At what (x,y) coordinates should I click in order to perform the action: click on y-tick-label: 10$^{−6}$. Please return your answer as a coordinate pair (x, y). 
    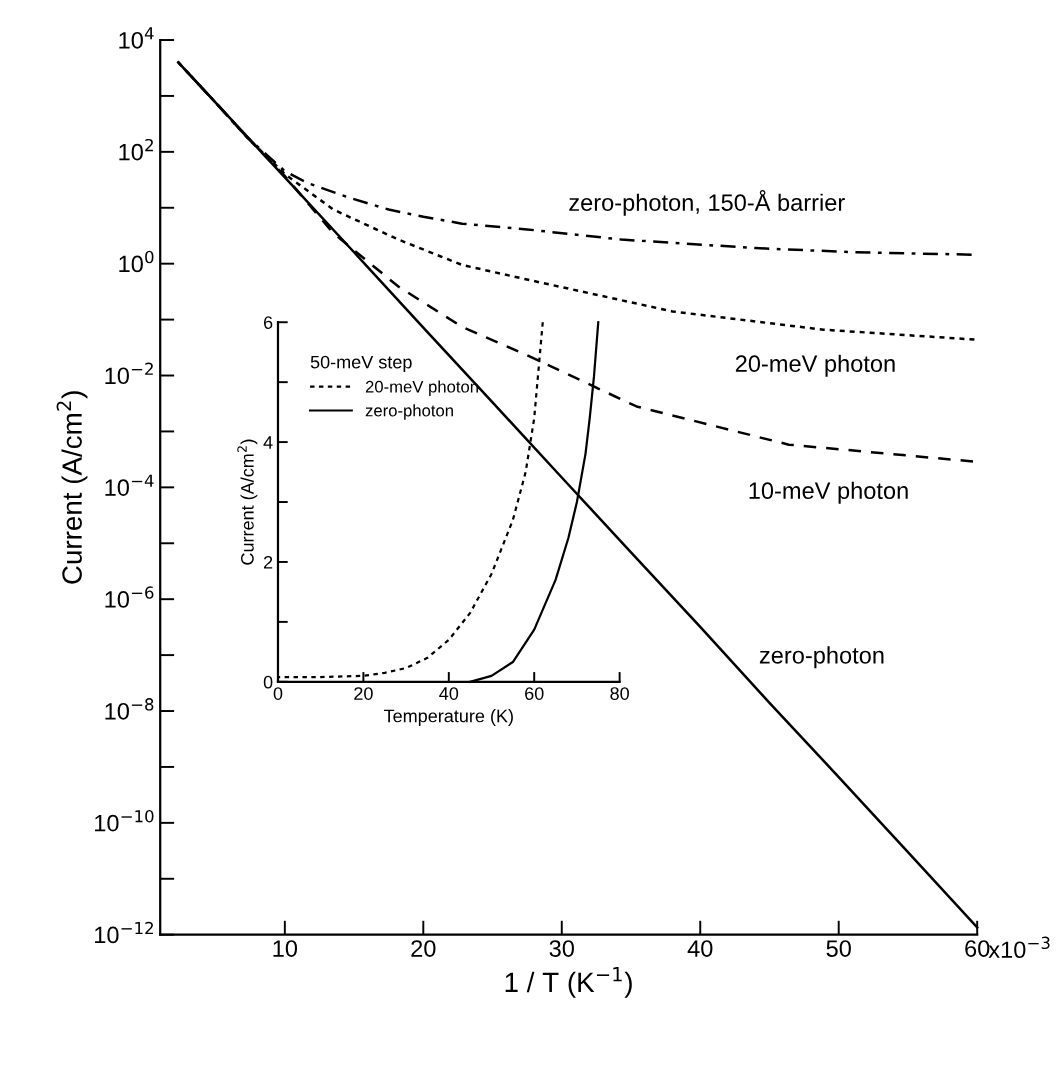
    Looking at the image, I should click on (129, 597).